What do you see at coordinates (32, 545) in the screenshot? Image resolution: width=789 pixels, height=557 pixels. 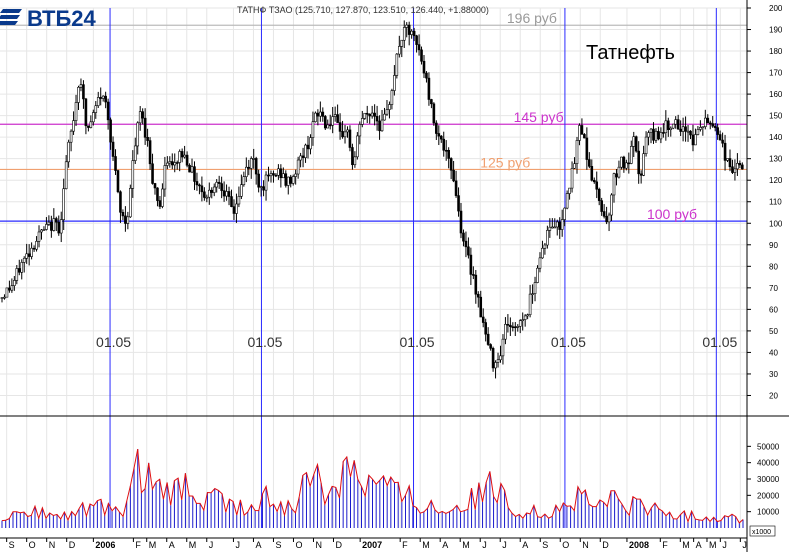 I see `month-label: O` at bounding box center [32, 545].